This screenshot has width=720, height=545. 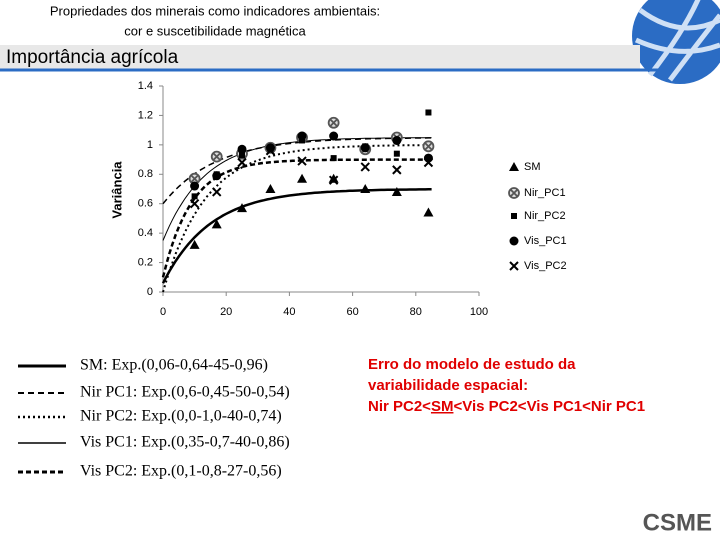 I want to click on model-label: Nir PC1: Exp.(0,6-0,45-50-0,54), so click(x=185, y=392).